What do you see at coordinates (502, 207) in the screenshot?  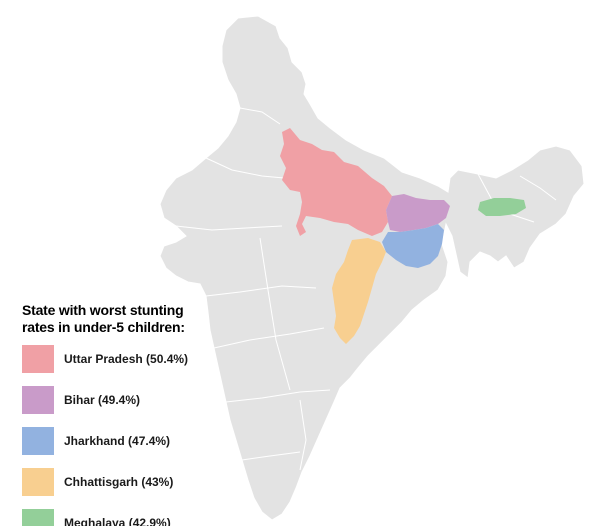 I see `state-meghalaya` at bounding box center [502, 207].